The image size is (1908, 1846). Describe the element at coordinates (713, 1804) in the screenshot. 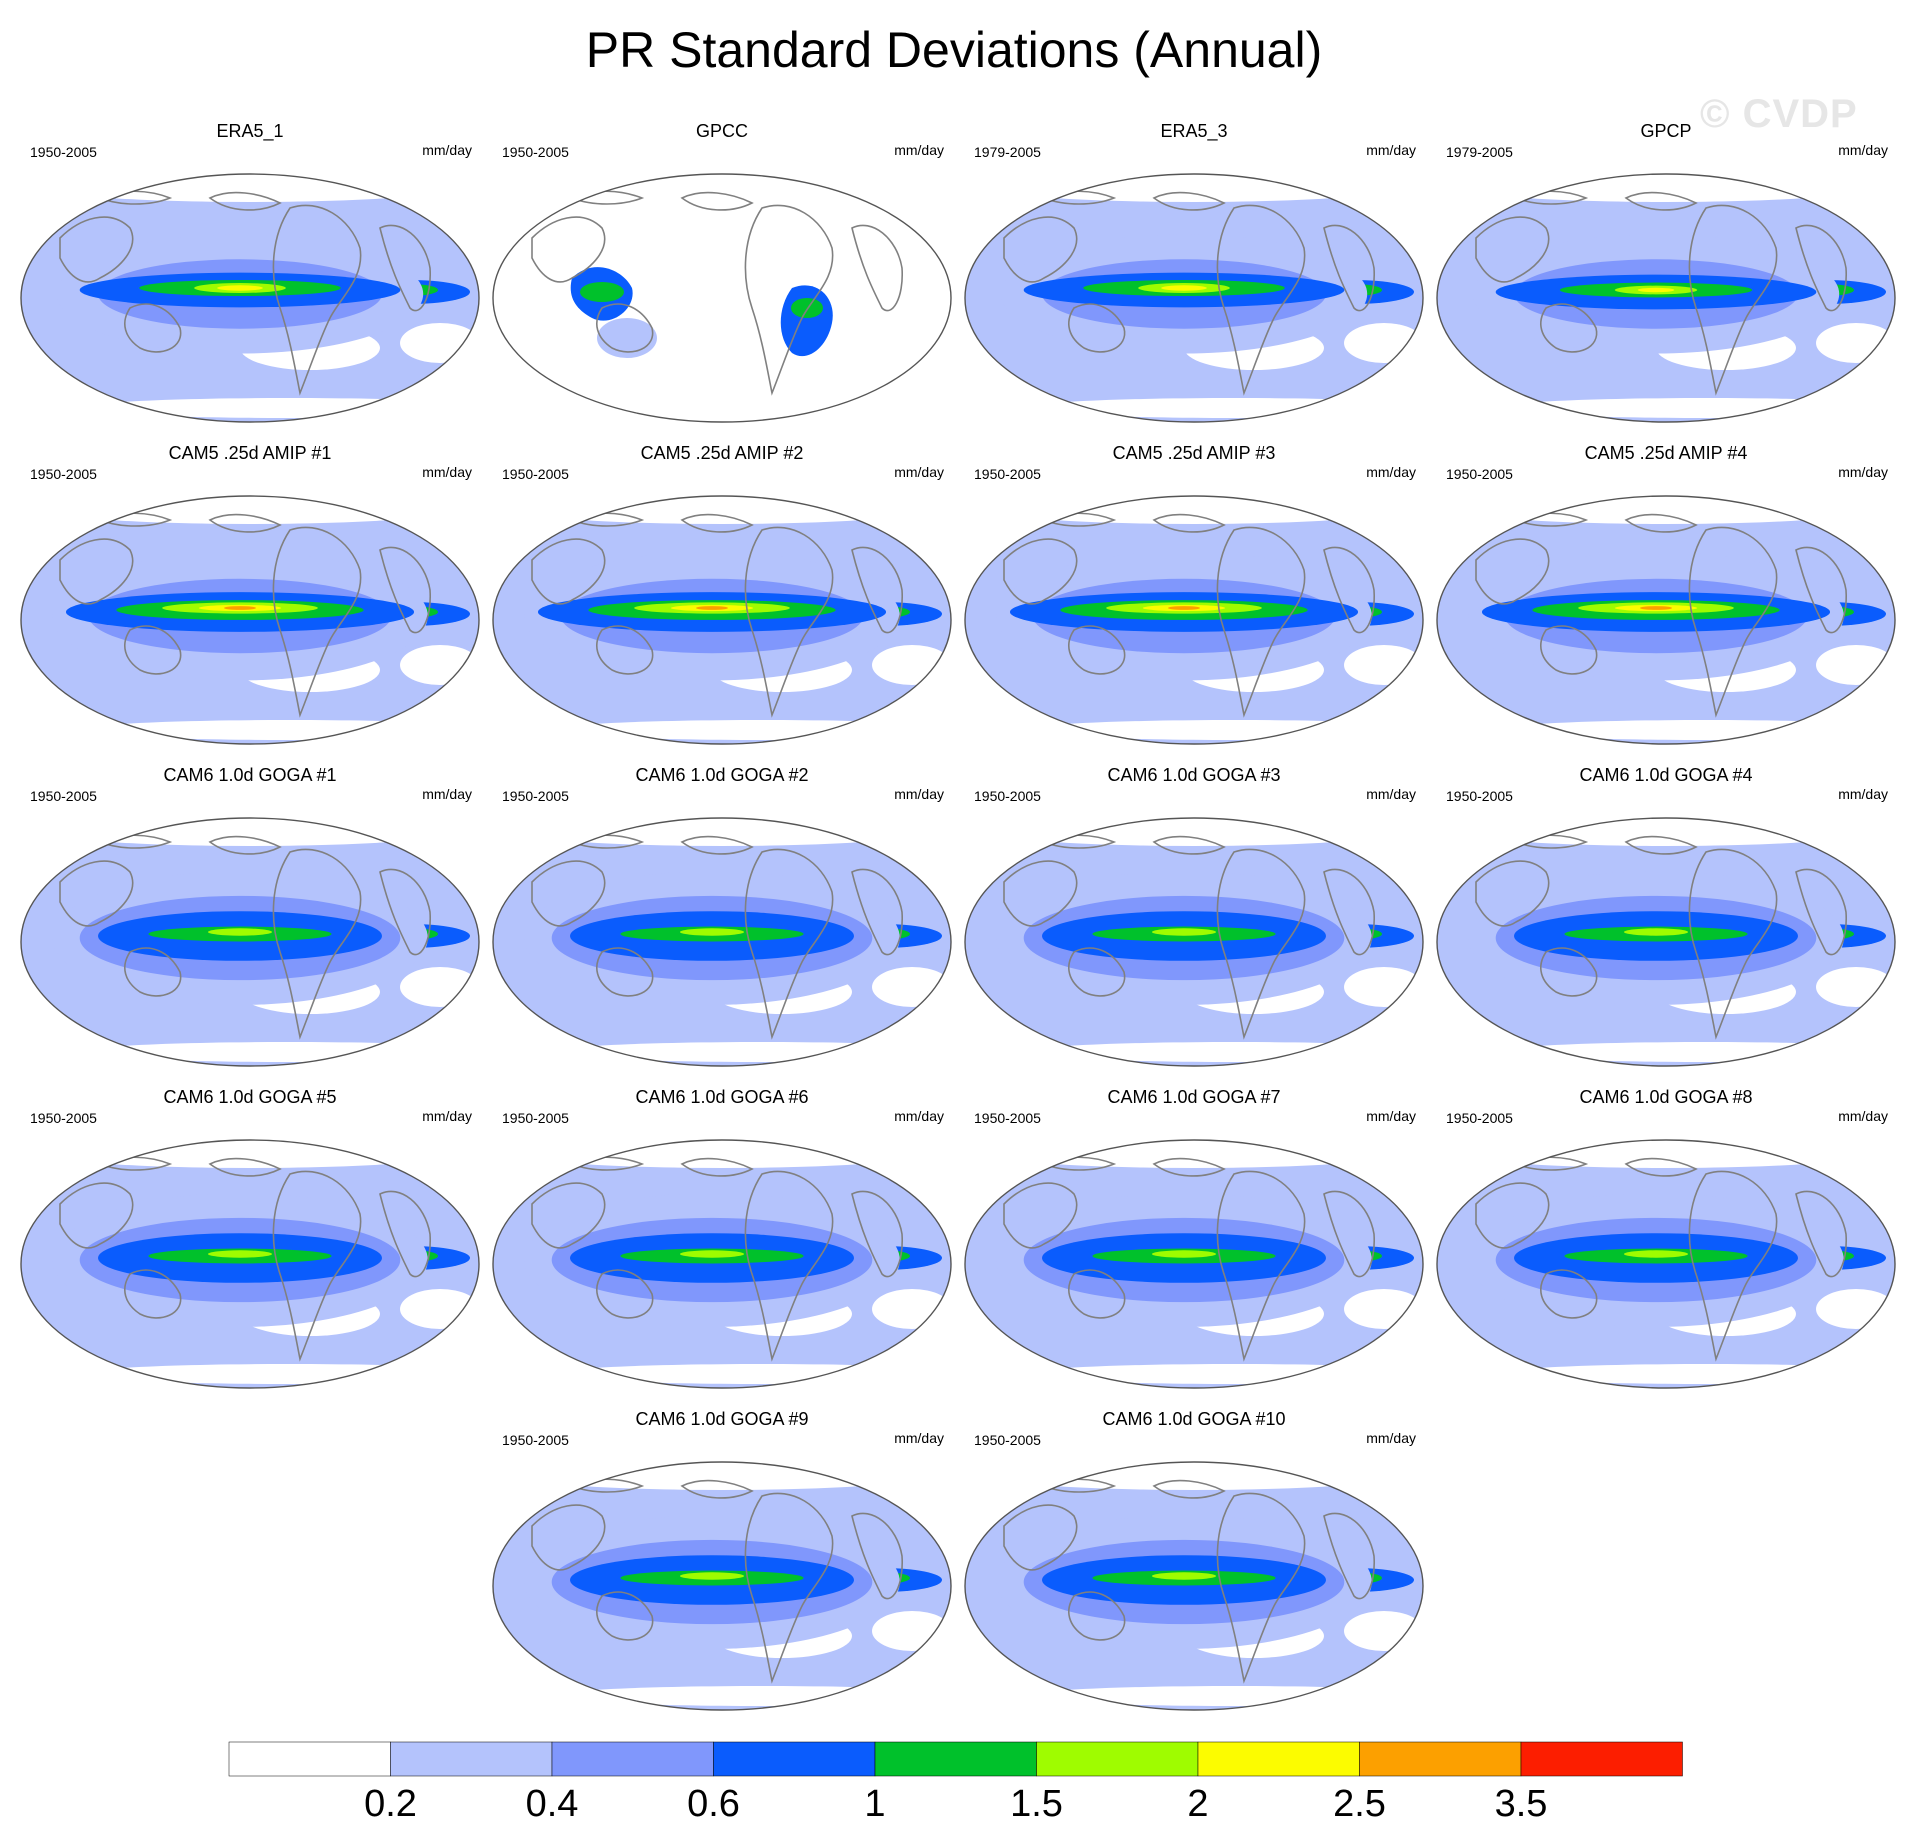

I see `colorbar-tick-label: 0.6` at that location.